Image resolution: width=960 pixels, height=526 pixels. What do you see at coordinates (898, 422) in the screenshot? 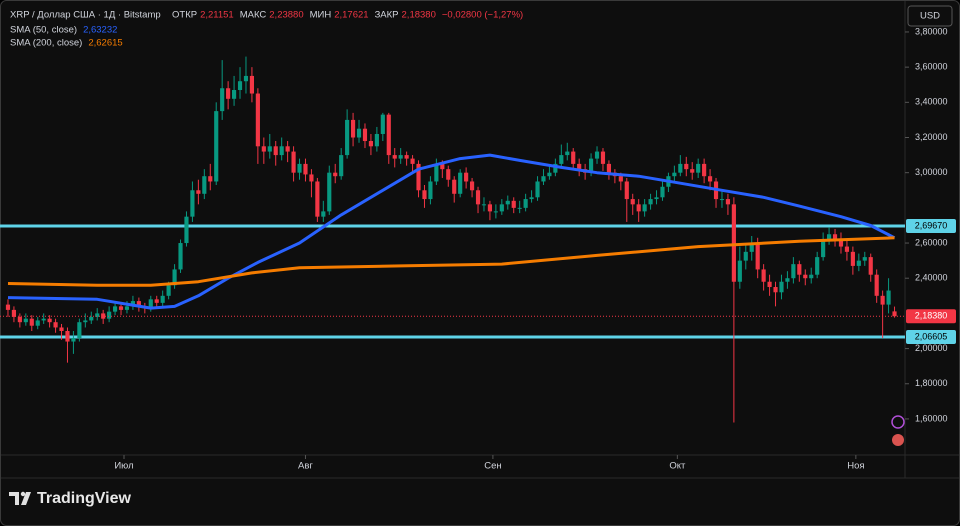
I see `event-icon` at bounding box center [898, 422].